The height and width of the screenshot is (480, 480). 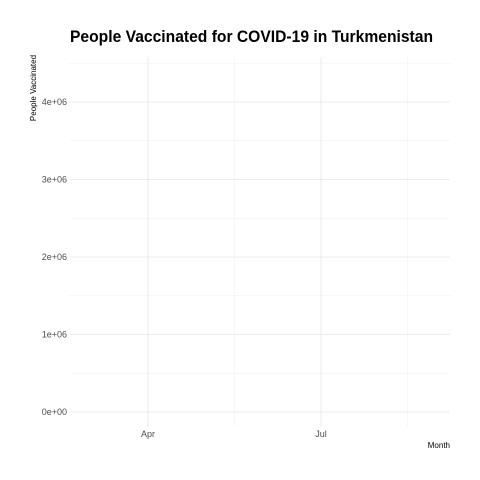 What do you see at coordinates (54, 180) in the screenshot?
I see `y-tick-label: 3e+06` at bounding box center [54, 180].